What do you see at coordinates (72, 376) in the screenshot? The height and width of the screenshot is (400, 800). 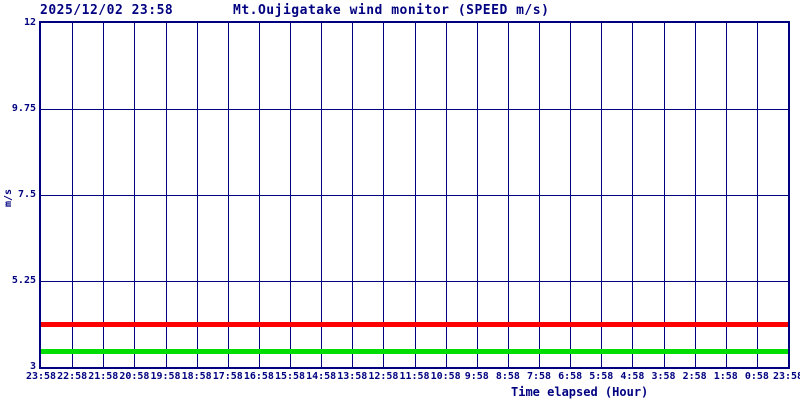 I see `x-tick-label: 22:58` at bounding box center [72, 376].